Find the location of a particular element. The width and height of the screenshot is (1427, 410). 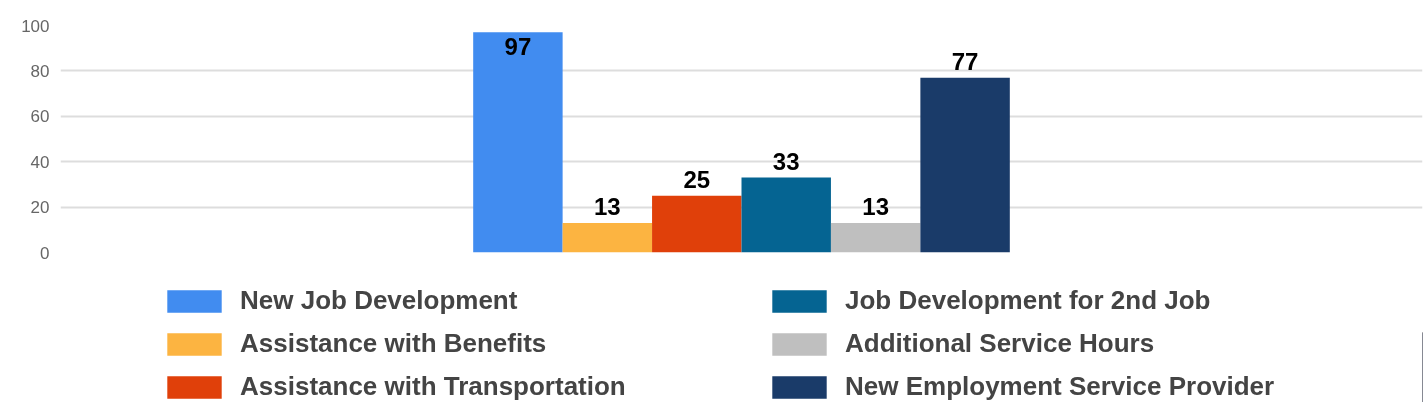

legend-label: Additional Service Hours is located at coordinates (1000, 343).